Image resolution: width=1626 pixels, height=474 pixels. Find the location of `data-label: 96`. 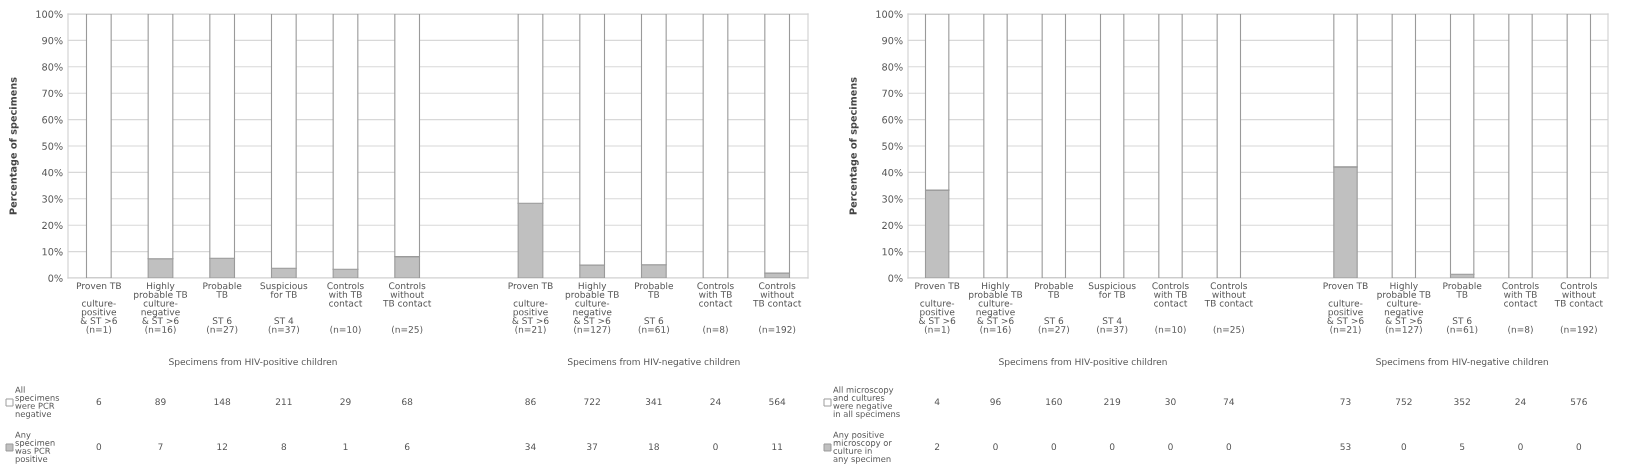

data-label: 96 is located at coordinates (995, 402).